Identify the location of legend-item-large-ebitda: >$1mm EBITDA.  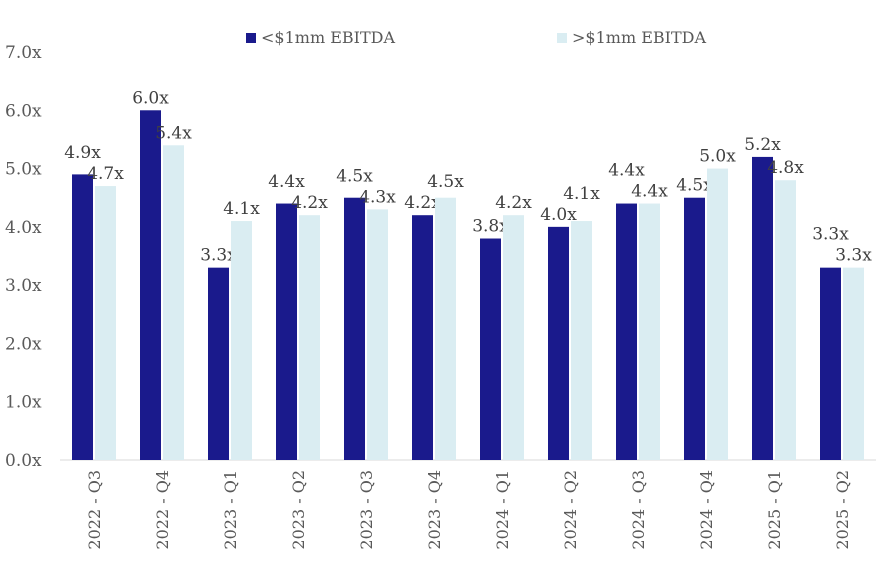
(631, 37).